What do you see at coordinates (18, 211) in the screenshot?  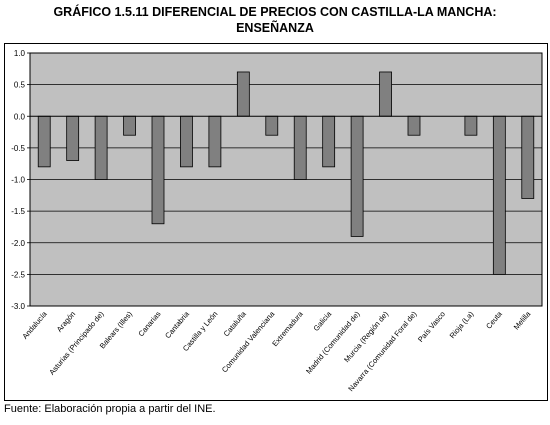 I see `y-tick-label: -1.5` at bounding box center [18, 211].